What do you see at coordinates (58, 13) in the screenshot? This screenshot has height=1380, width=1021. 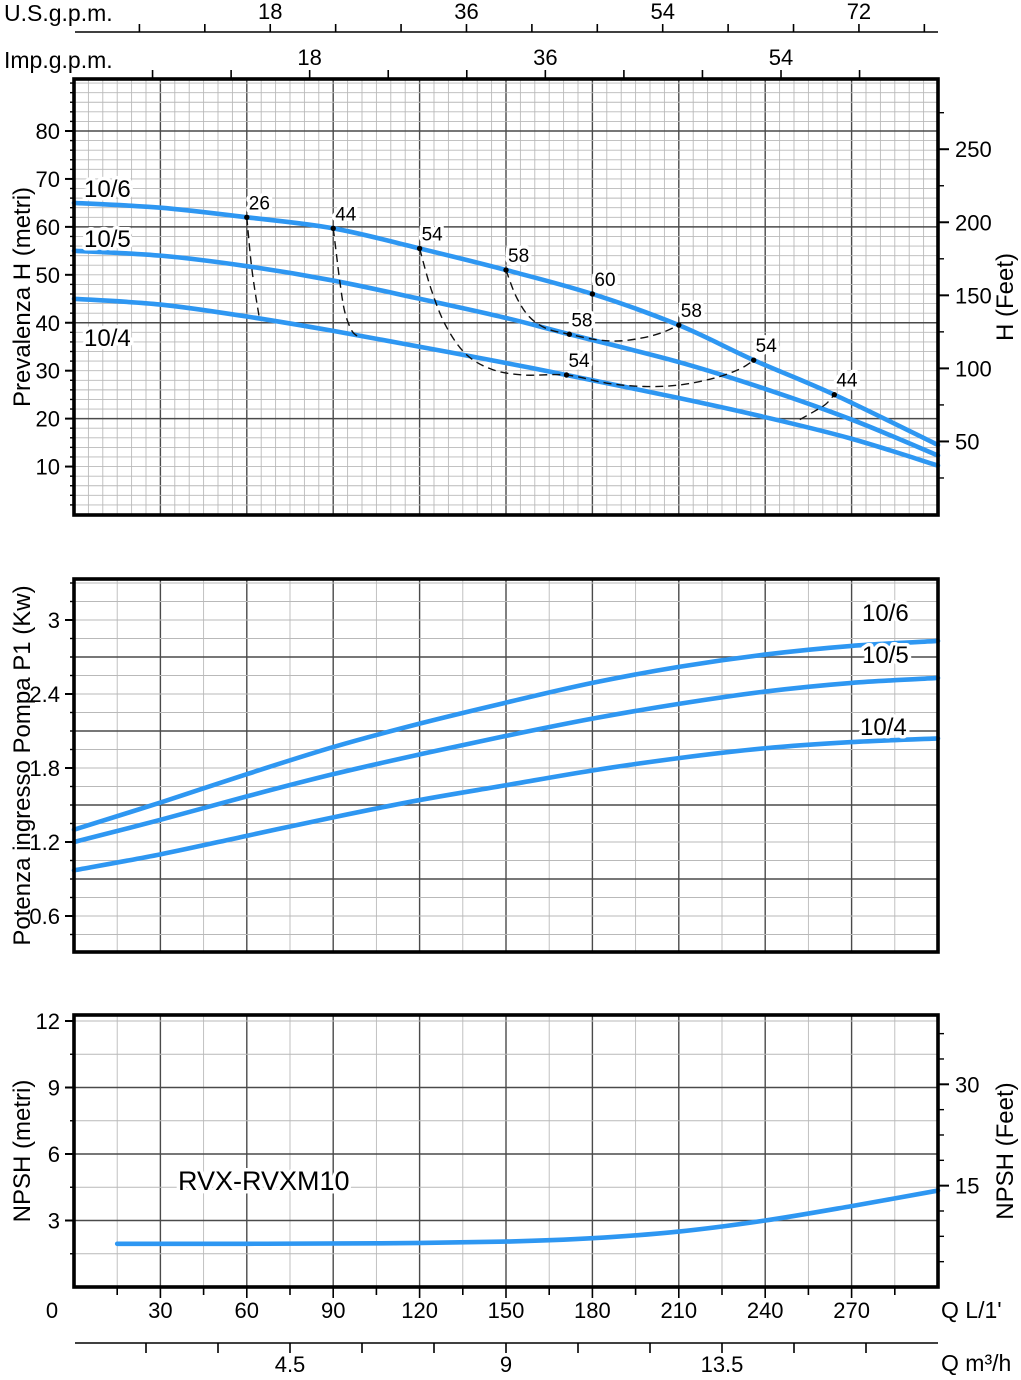 I see `us-gpm-axis-title: U.S.g.p.m.` at bounding box center [58, 13].